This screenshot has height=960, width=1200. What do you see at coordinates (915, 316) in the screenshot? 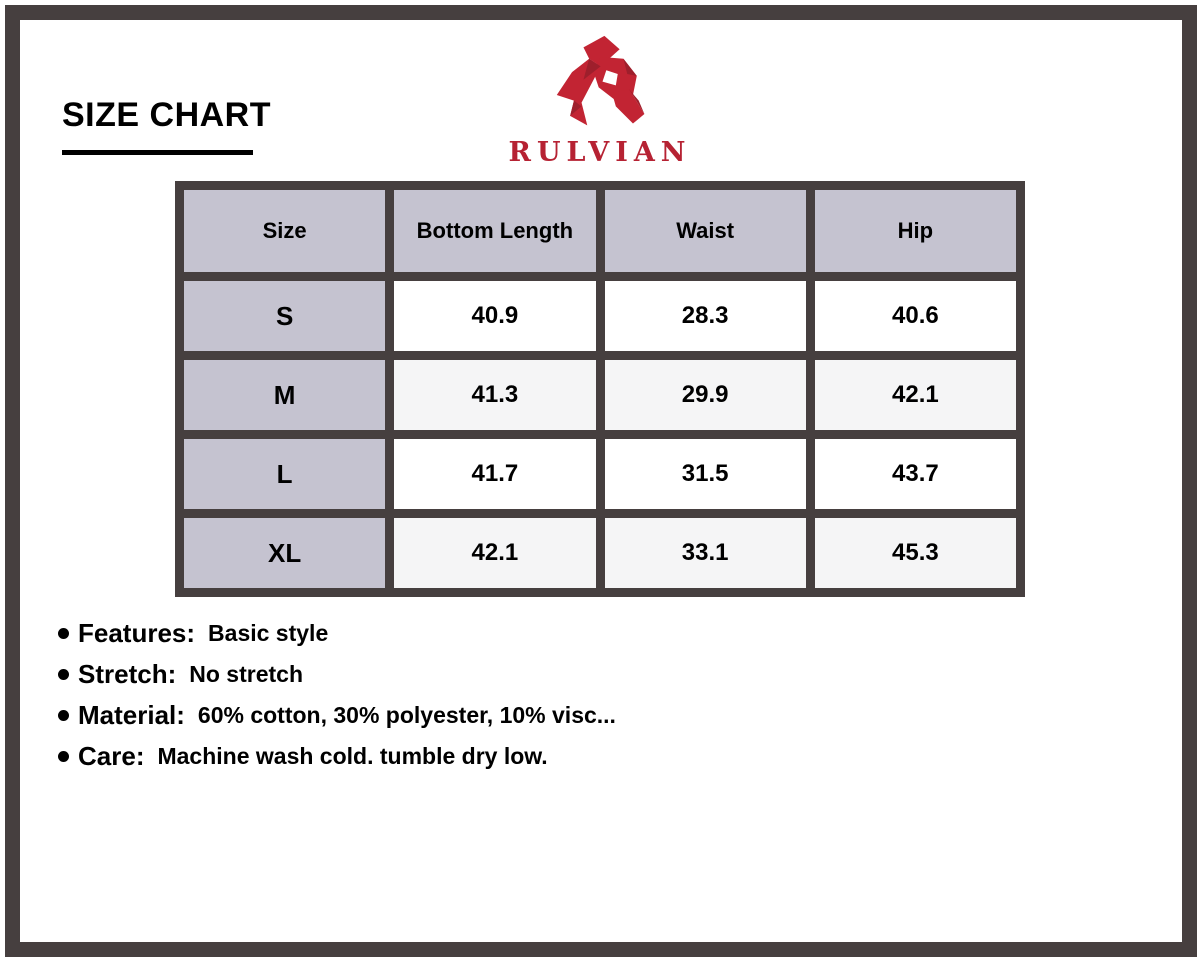
I see `hip-cell: 40.6` at bounding box center [915, 316].